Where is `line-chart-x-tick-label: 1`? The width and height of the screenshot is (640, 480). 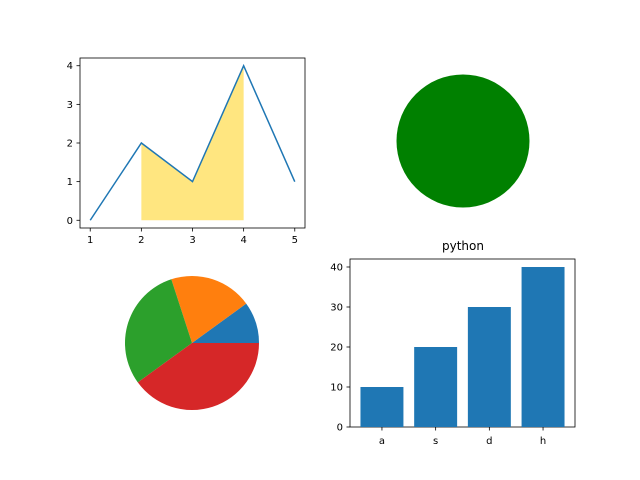
line-chart-x-tick-label: 1 is located at coordinates (90, 240).